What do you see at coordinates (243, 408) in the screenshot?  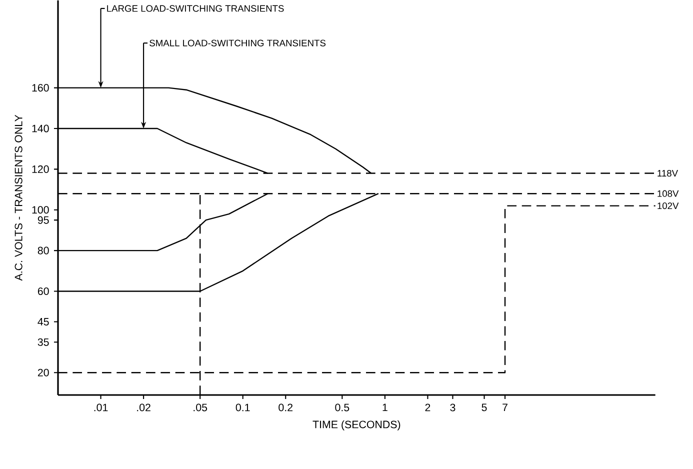 I see `x-tick-label: 0.1` at bounding box center [243, 408].